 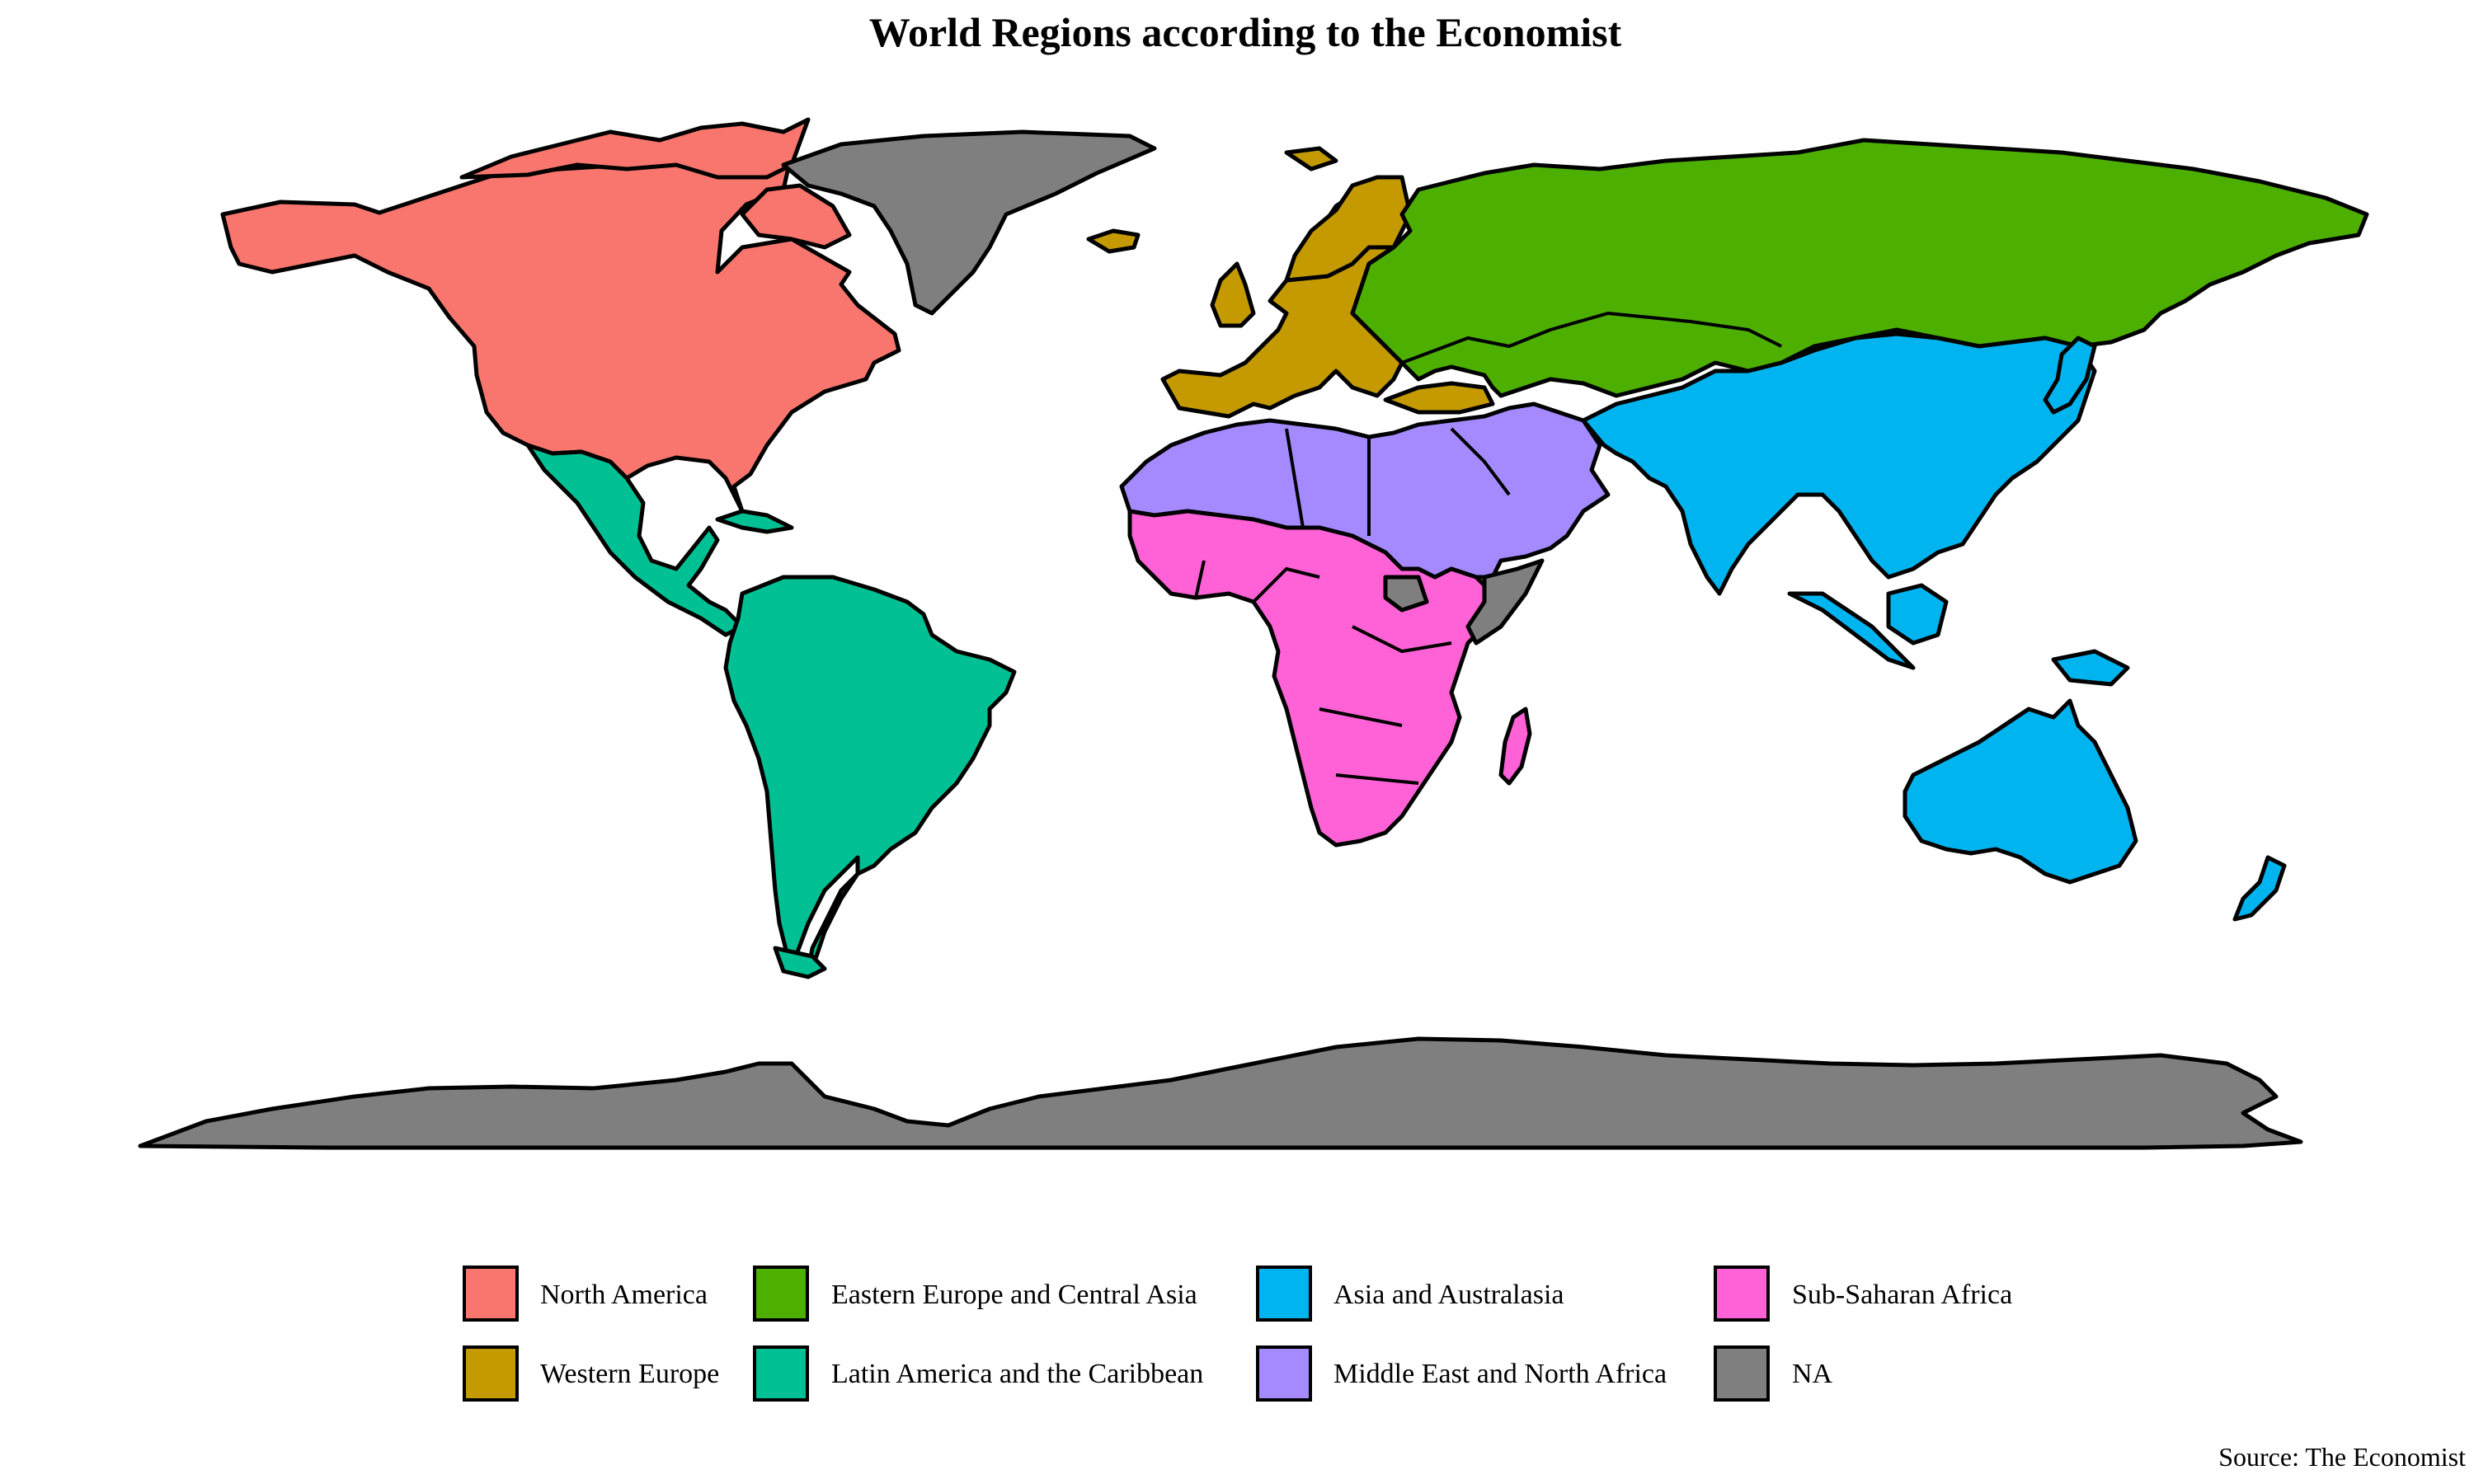 I want to click on region-scandinavia, so click(x=1348, y=229).